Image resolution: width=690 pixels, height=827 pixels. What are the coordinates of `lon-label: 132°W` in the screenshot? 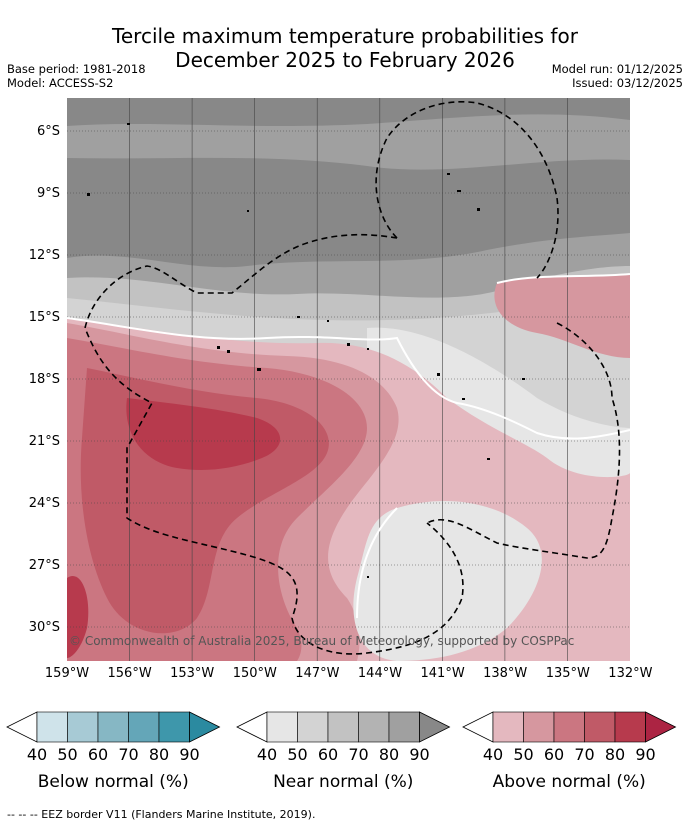 It's located at (630, 673).